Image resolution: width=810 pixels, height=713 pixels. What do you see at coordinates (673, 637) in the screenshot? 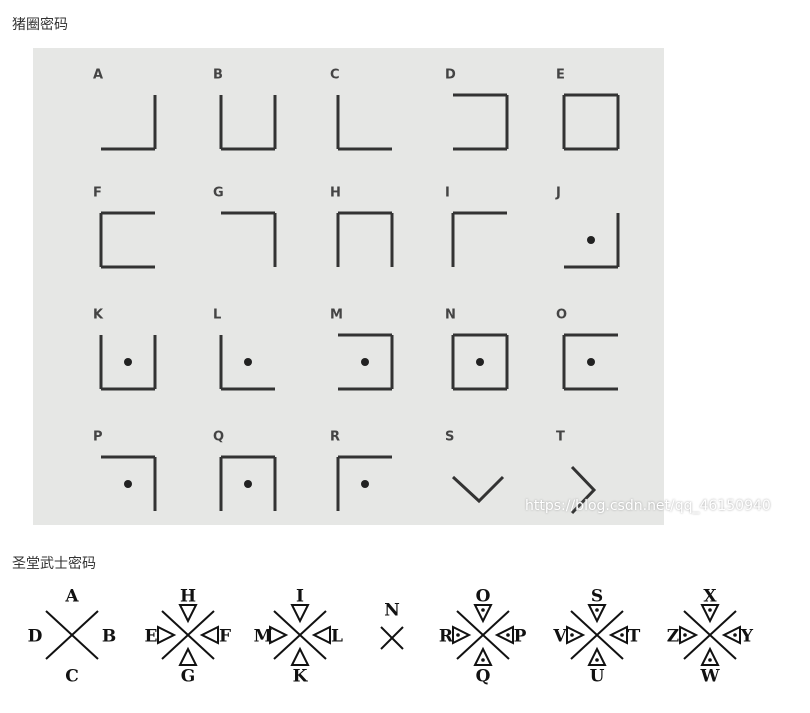
I see `cipher-letter: Z` at bounding box center [673, 637].